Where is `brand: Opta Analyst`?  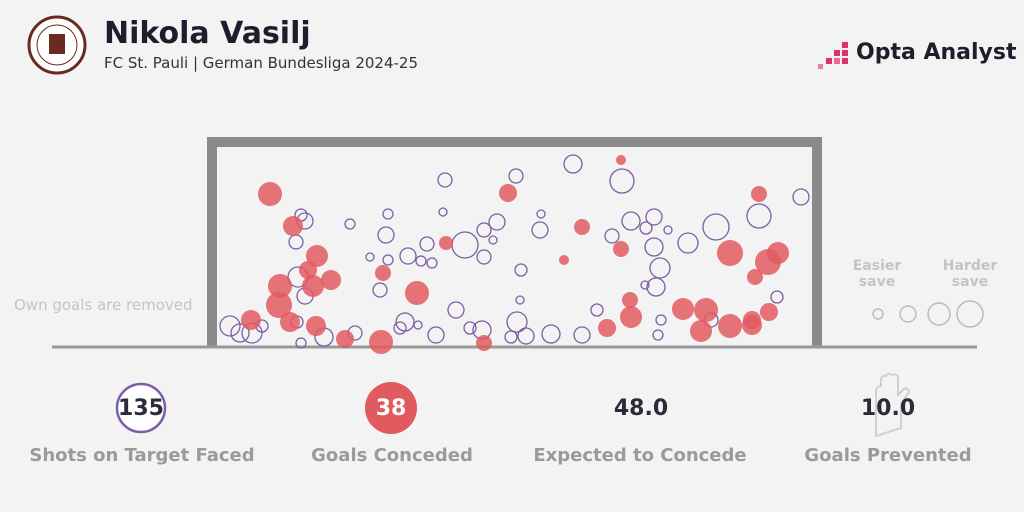
brand: Opta Analyst is located at coordinates (936, 52).